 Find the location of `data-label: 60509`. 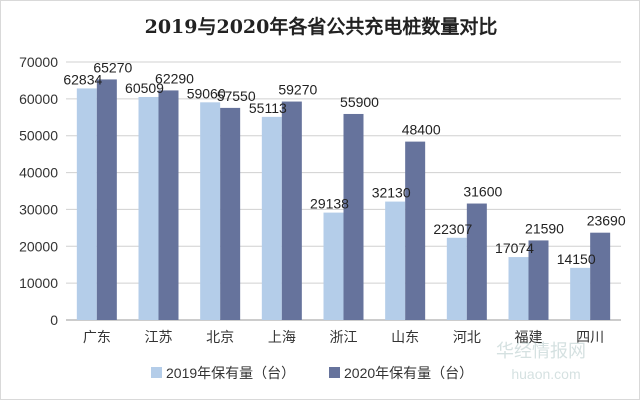

data-label: 60509 is located at coordinates (144, 88).